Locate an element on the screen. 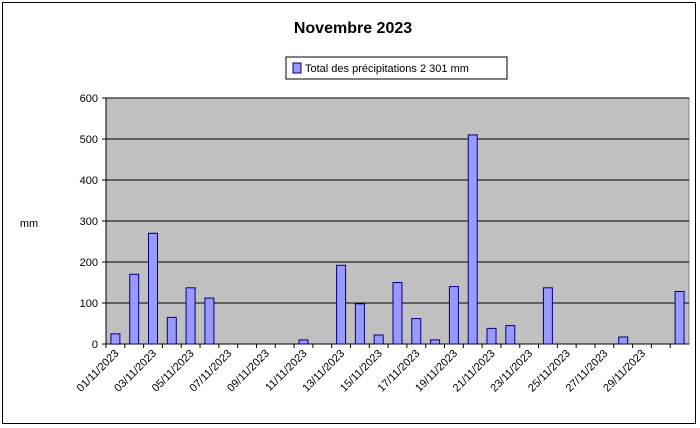  y-tick-label: 600 is located at coordinates (89, 99).